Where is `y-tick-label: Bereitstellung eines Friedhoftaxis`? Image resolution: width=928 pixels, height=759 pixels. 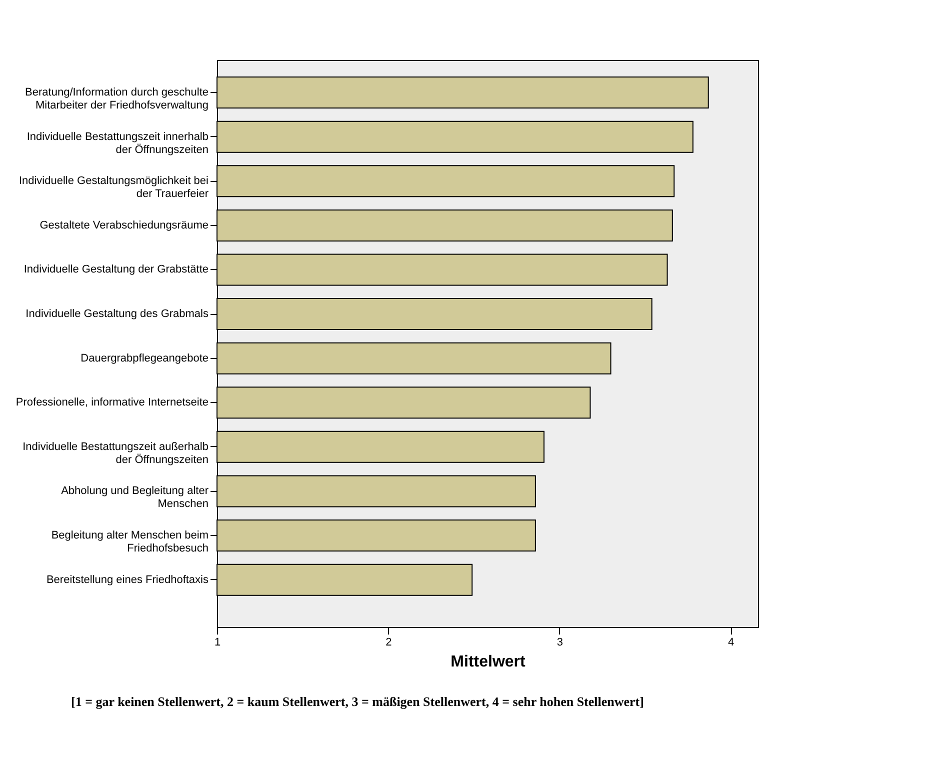
y-tick-label: Bereitstellung eines Friedhoftaxis is located at coordinates (127, 580).